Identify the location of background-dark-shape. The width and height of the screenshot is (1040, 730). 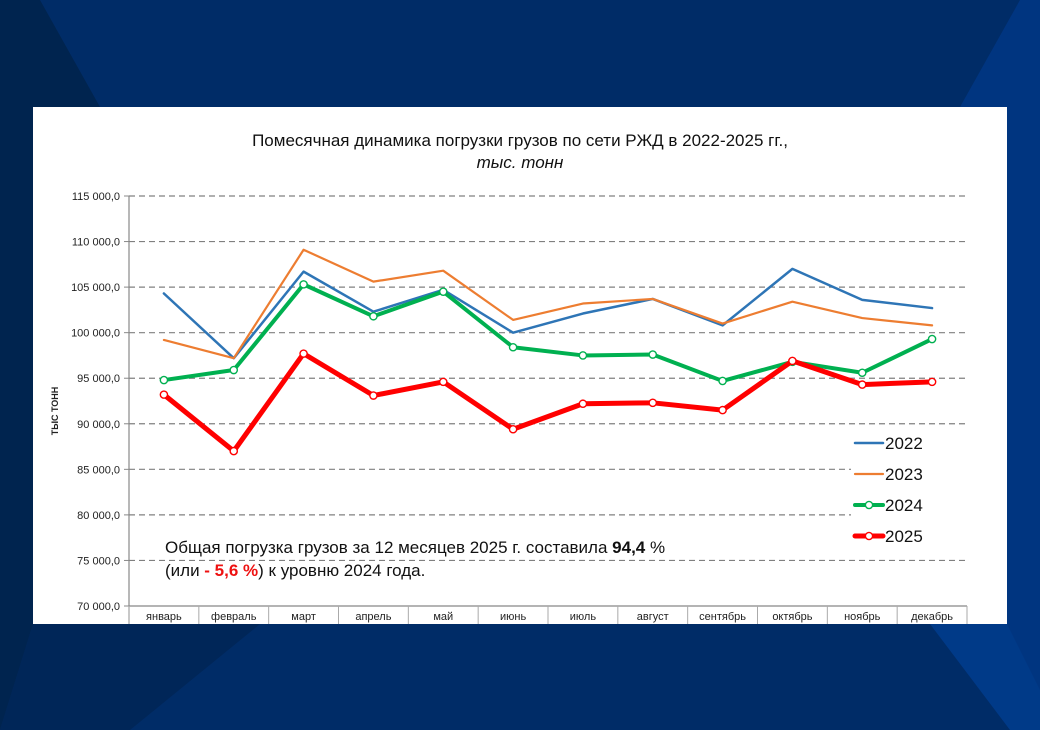
(50, 365).